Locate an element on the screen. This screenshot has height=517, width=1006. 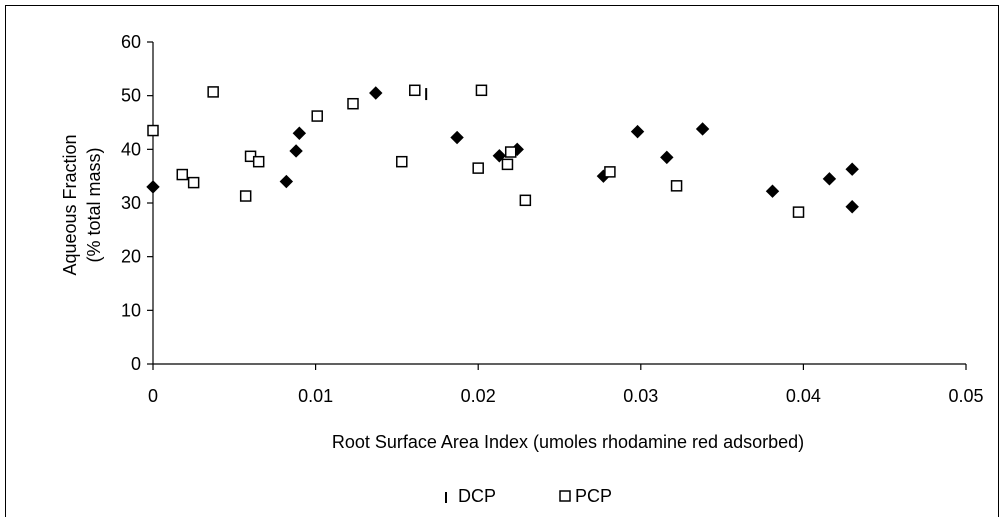
x-tick-label: 0 is located at coordinates (153, 396).